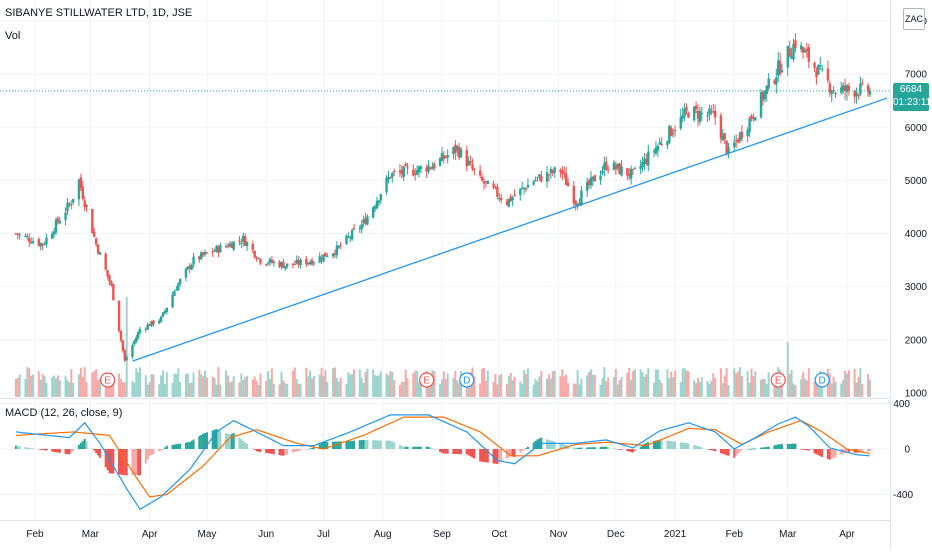 Image resolution: width=932 pixels, height=555 pixels. What do you see at coordinates (64, 413) in the screenshot?
I see `macd-label: MACD (12, 26, close, 9)` at bounding box center [64, 413].